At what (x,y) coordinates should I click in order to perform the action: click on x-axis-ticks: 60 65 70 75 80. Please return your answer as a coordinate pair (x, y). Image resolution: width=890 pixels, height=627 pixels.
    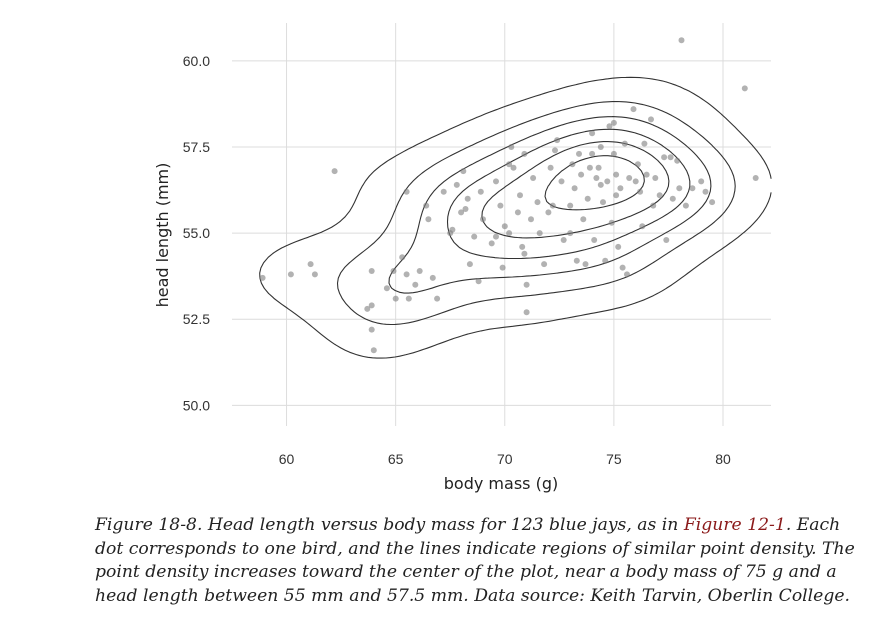
    Looking at the image, I should click on (505, 459).